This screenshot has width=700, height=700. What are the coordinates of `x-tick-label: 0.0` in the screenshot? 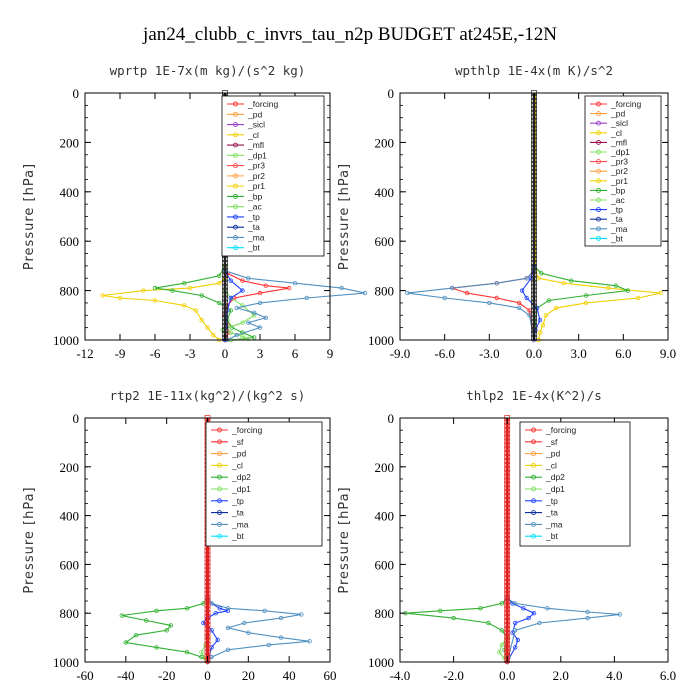 It's located at (534, 353).